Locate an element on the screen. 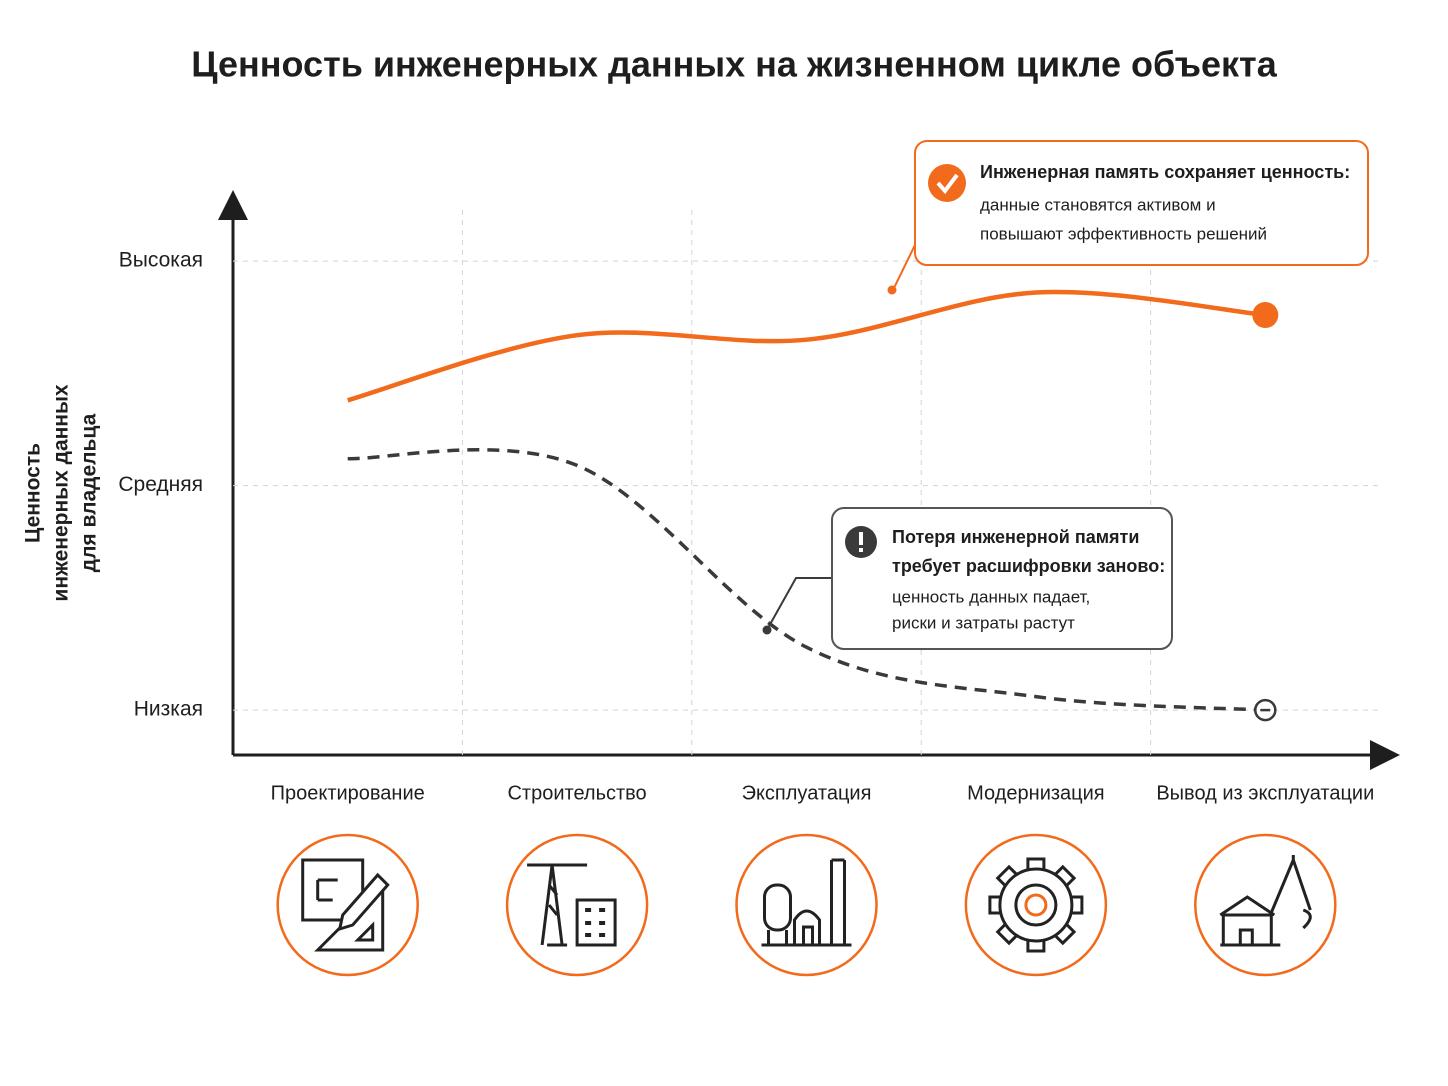 Image resolution: width=1448 pixels, height=1086 pixels. y-label-line: для владельца is located at coordinates (89, 492).